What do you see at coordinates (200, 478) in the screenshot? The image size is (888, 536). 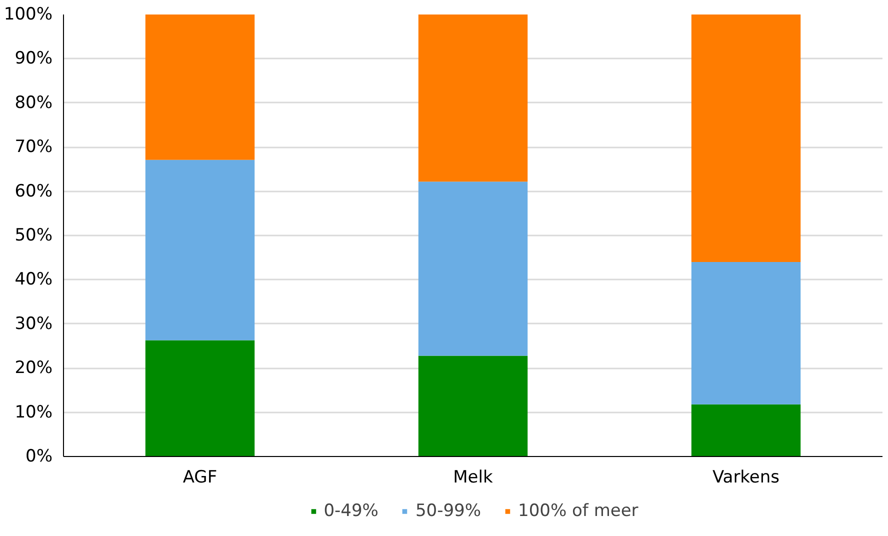 I see `x-tick-label: AGF` at bounding box center [200, 478].